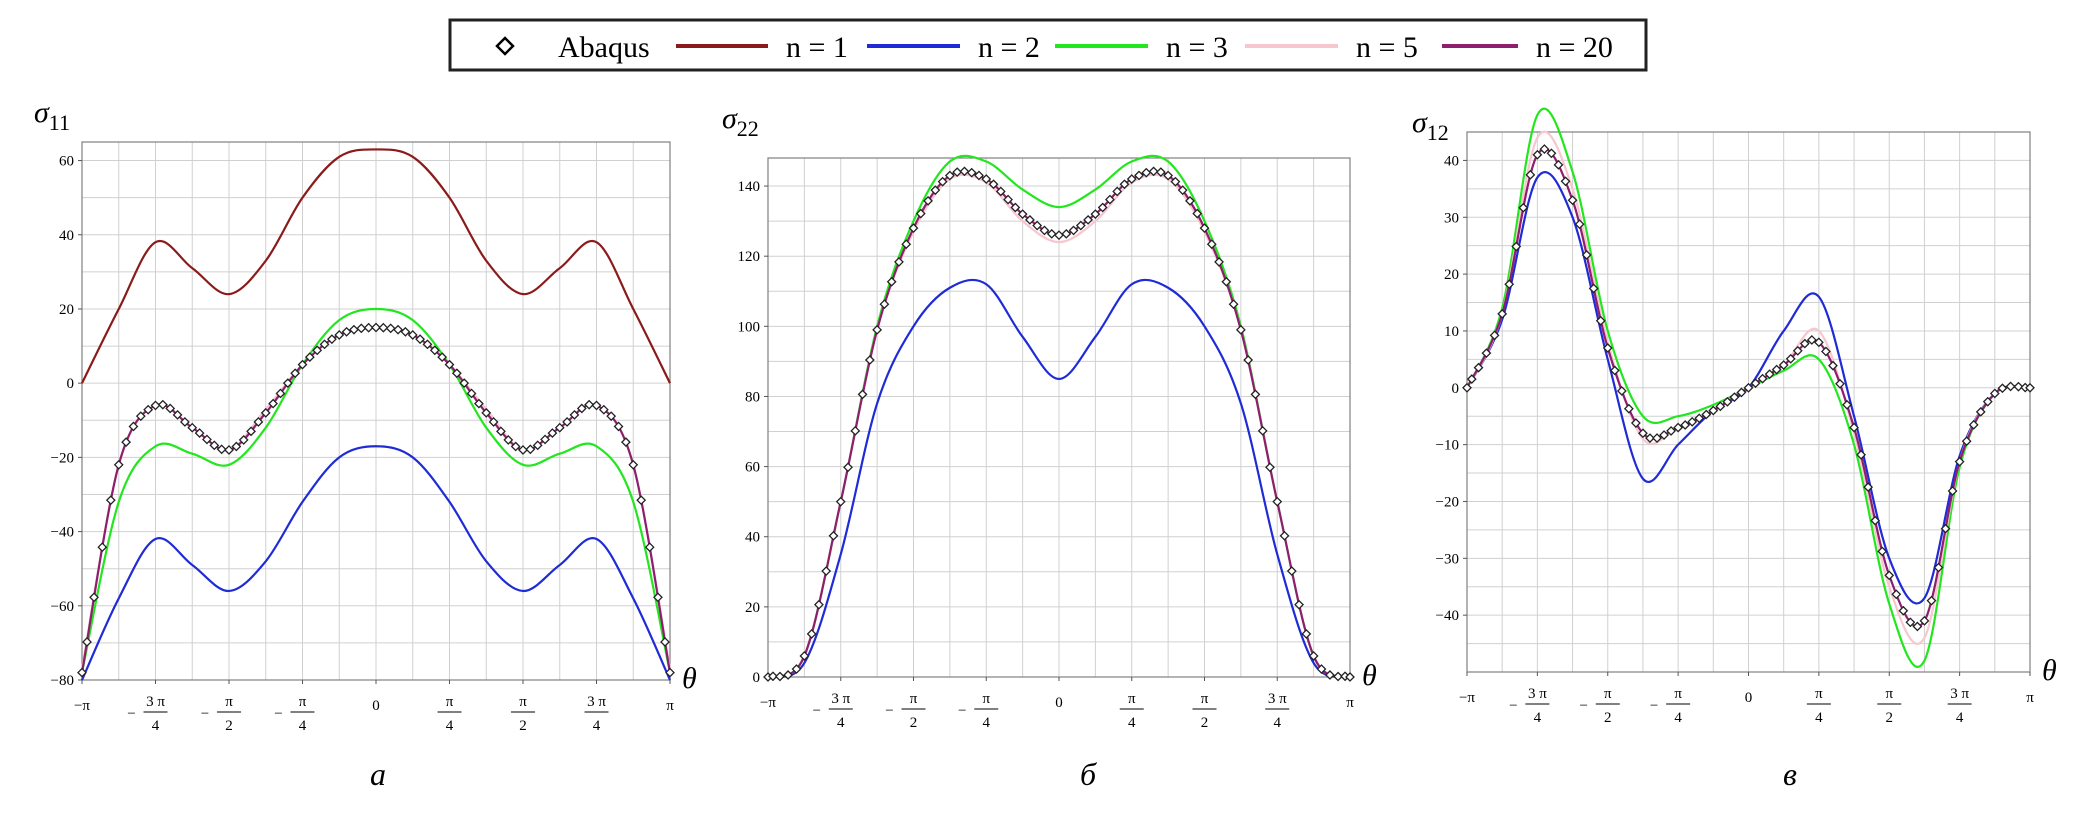  I want to click on legend-entry: n = 5, so click(1331, 47).